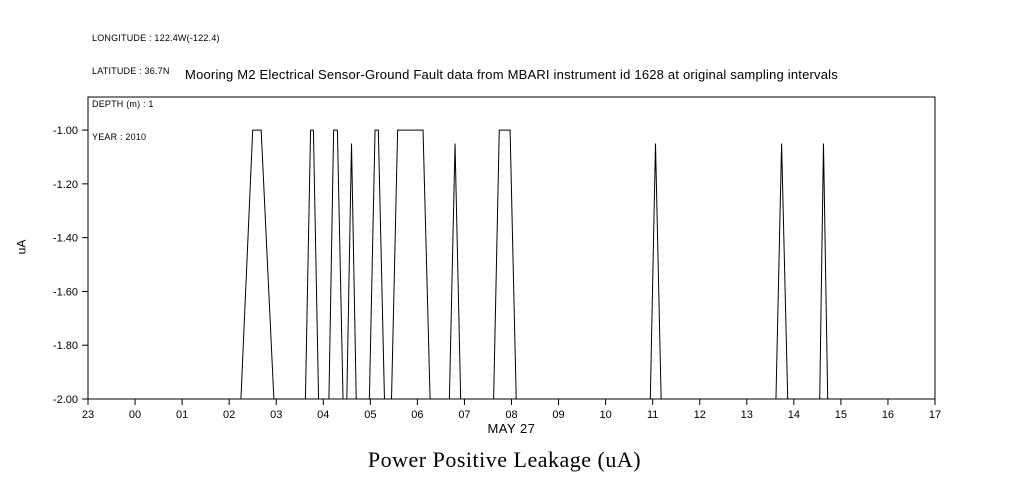  What do you see at coordinates (370, 415) in the screenshot?
I see `x-tick-label: 05` at bounding box center [370, 415].